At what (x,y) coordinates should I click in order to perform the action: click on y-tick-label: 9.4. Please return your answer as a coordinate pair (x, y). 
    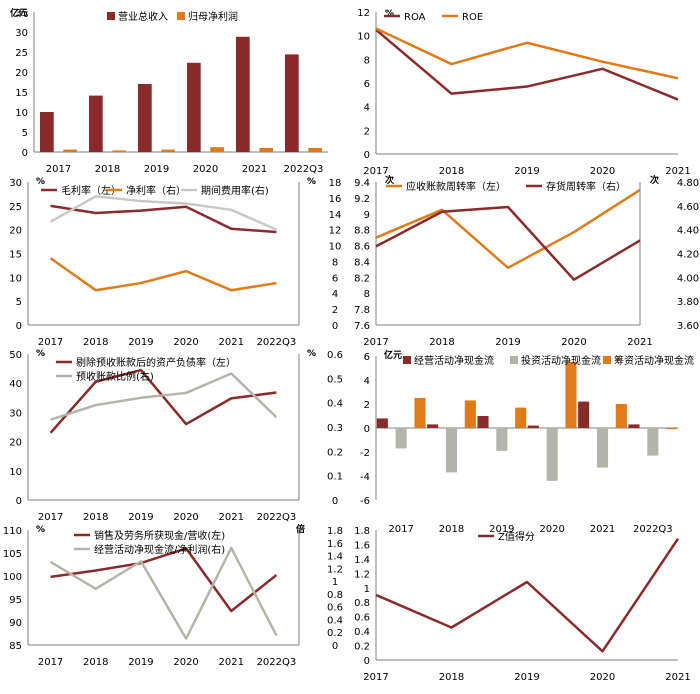
    Looking at the image, I should click on (362, 183).